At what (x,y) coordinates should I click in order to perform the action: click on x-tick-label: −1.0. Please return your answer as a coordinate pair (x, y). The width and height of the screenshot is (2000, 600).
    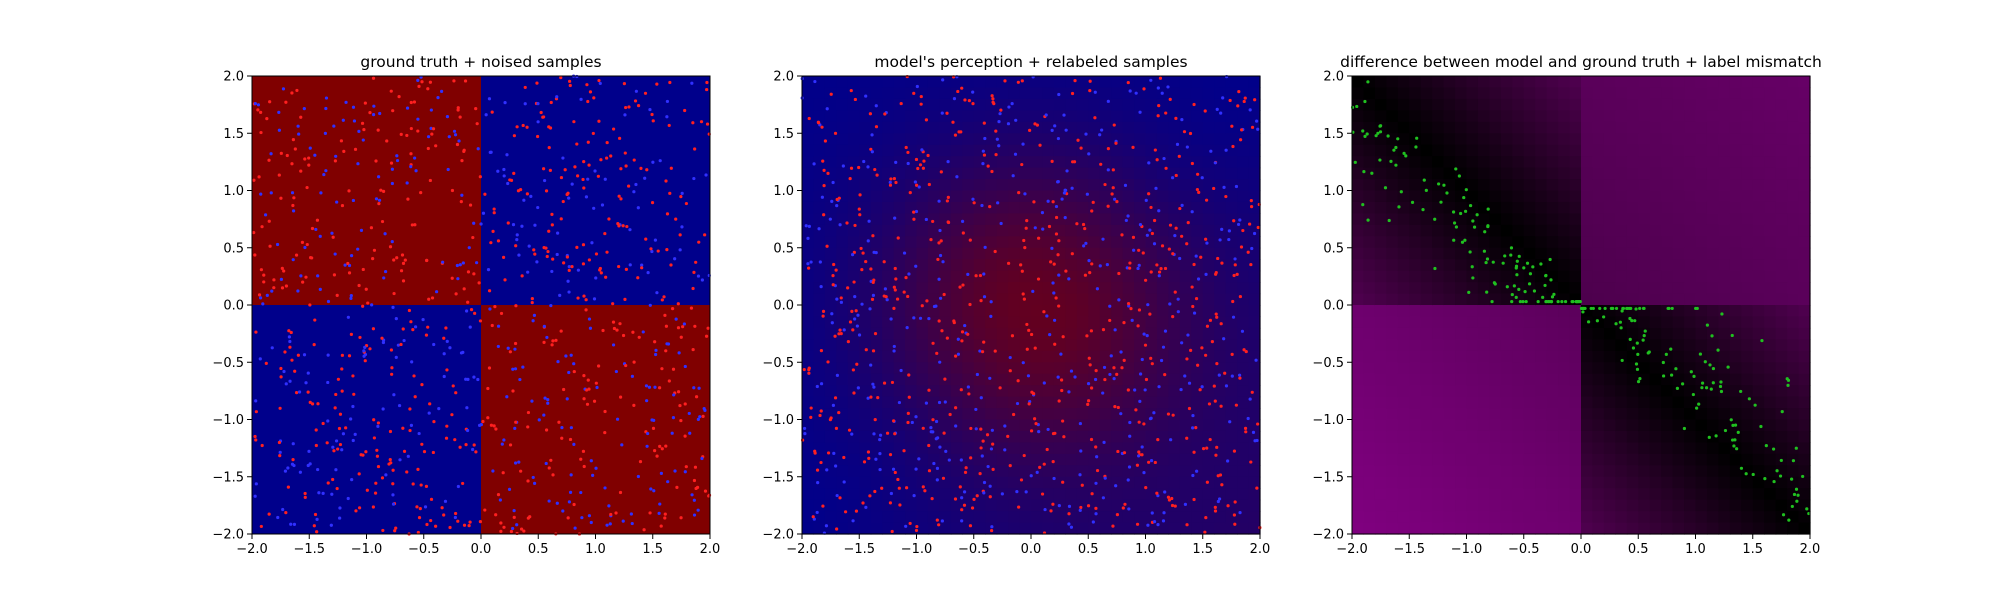
    Looking at the image, I should click on (367, 549).